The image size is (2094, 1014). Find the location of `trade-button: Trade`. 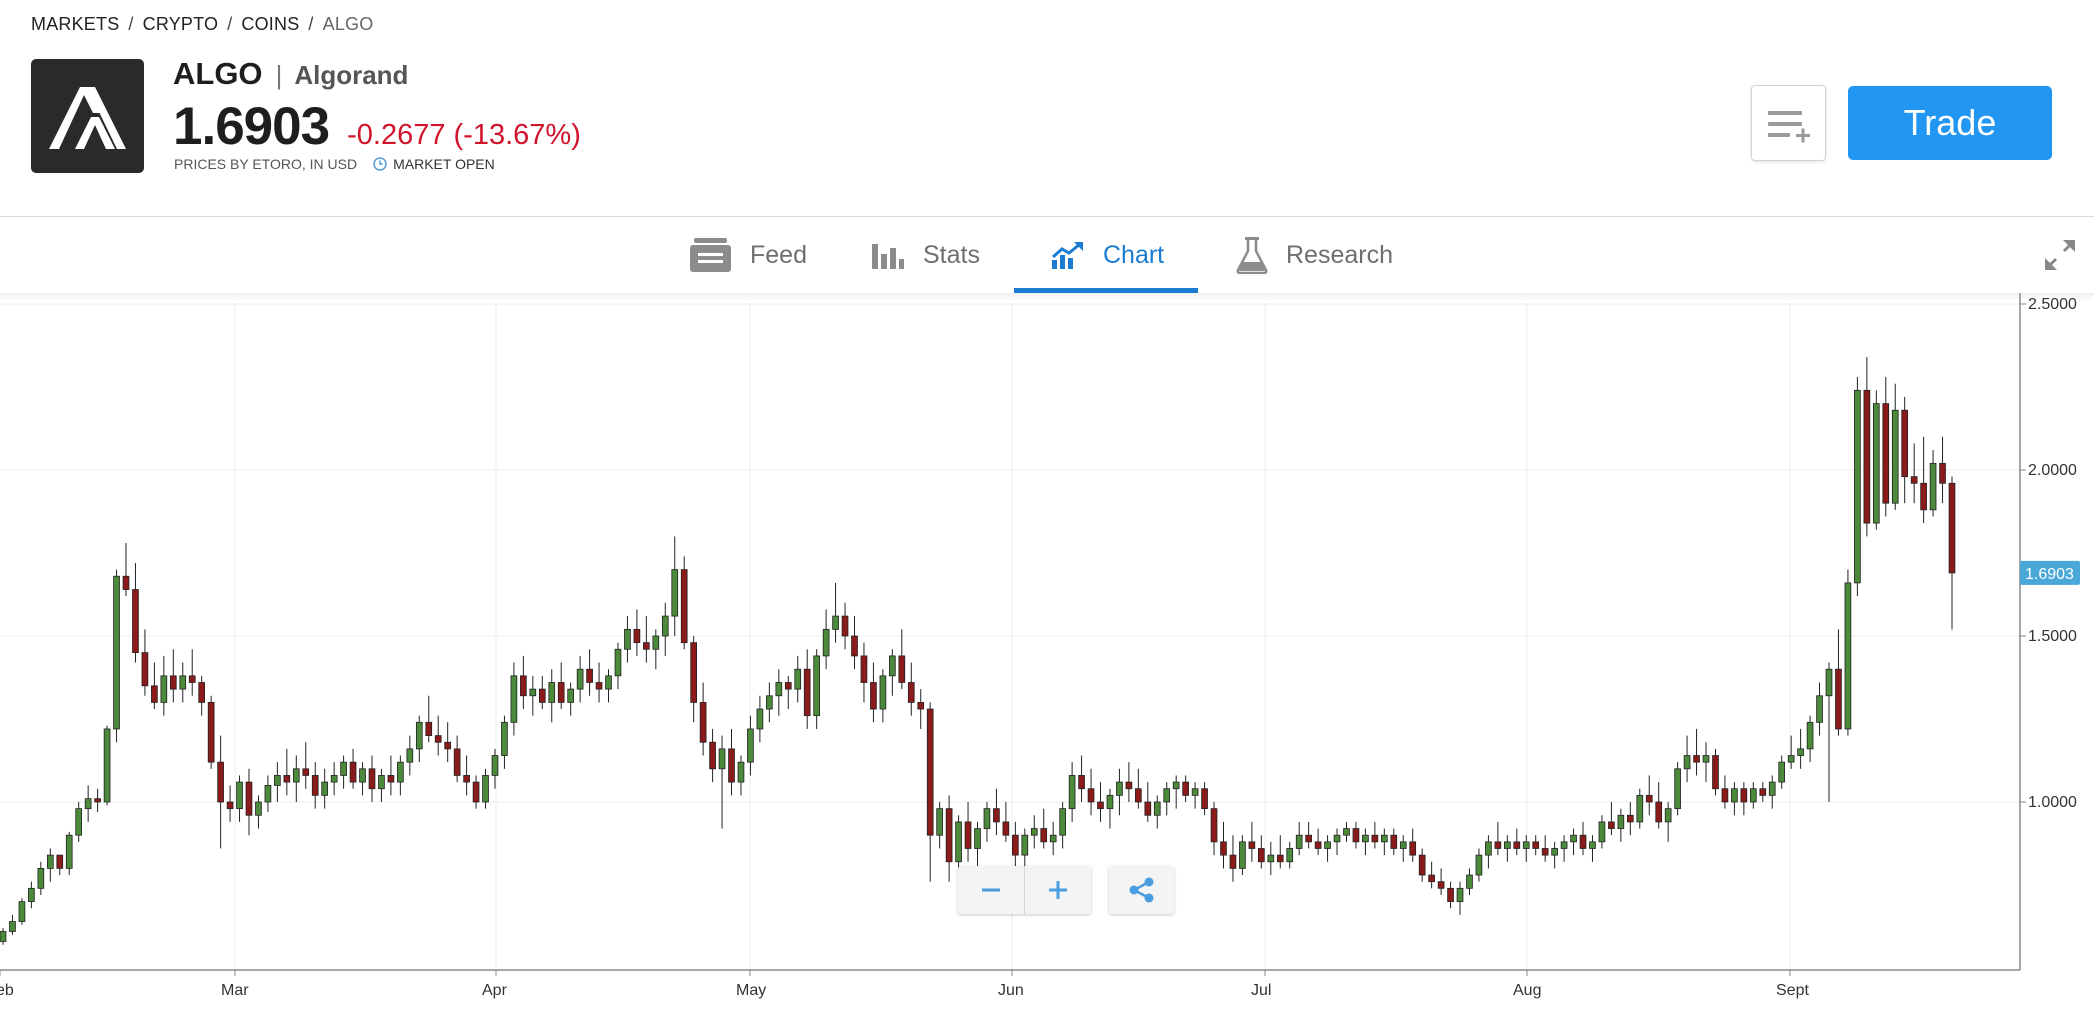

trade-button: Trade is located at coordinates (1950, 123).